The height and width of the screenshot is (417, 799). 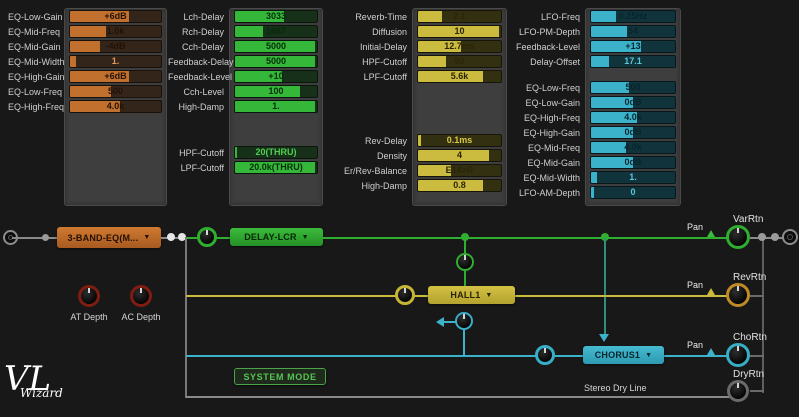 What do you see at coordinates (176, 238) in the screenshot?
I see `eq-to-split-line` at bounding box center [176, 238].